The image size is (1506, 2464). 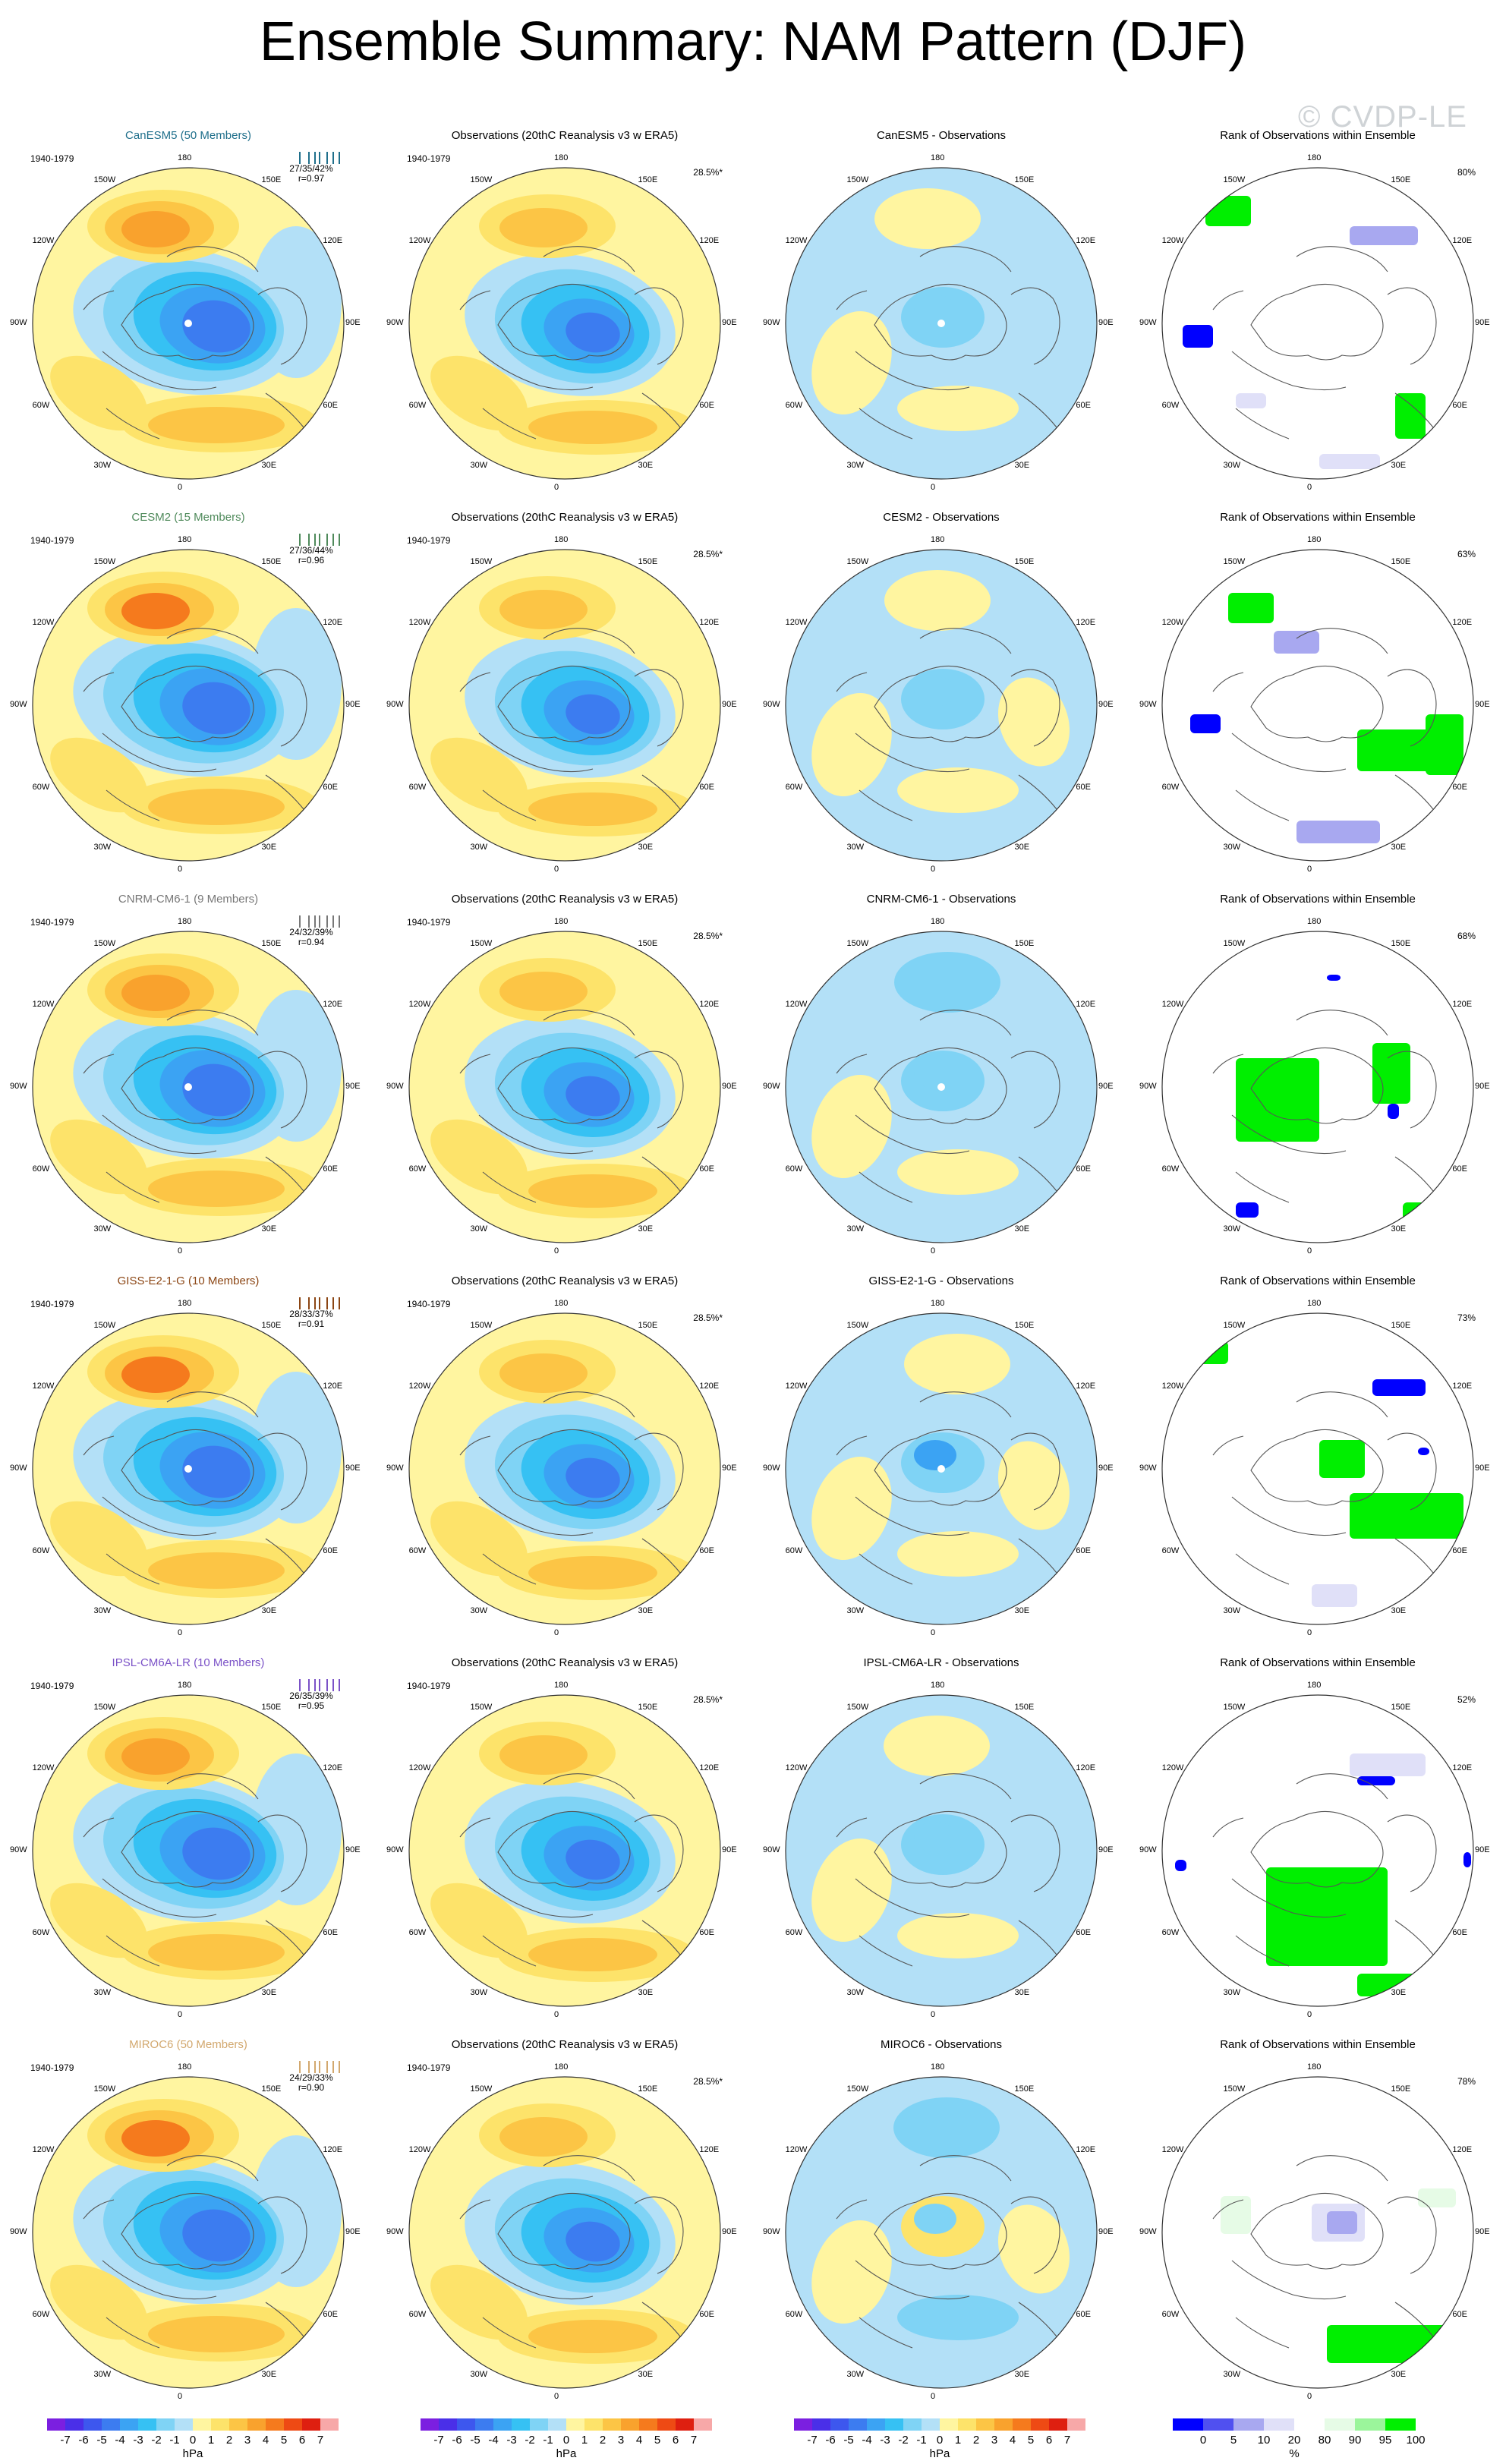 I want to click on colorbar-tick-label: 7, so click(x=694, y=2440).